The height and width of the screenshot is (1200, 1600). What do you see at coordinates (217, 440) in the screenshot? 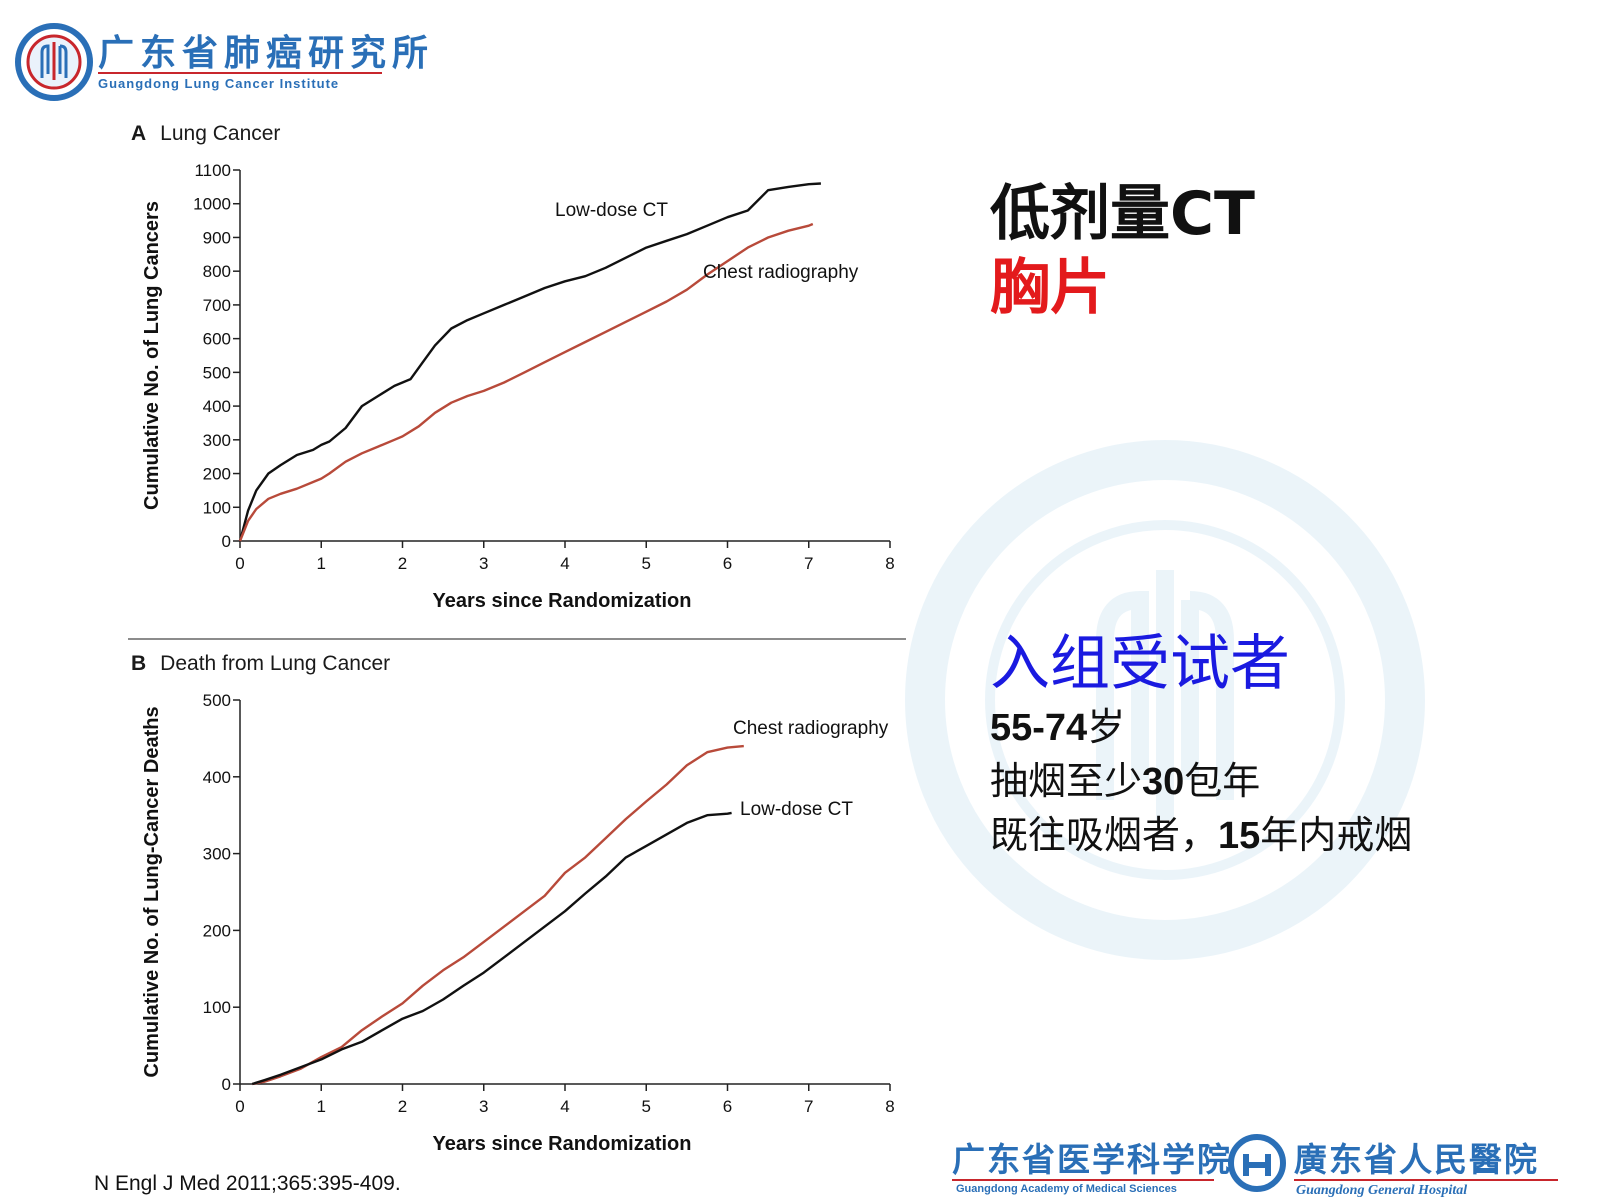
I see `chart-a-y-tick-label: 300` at bounding box center [217, 440].